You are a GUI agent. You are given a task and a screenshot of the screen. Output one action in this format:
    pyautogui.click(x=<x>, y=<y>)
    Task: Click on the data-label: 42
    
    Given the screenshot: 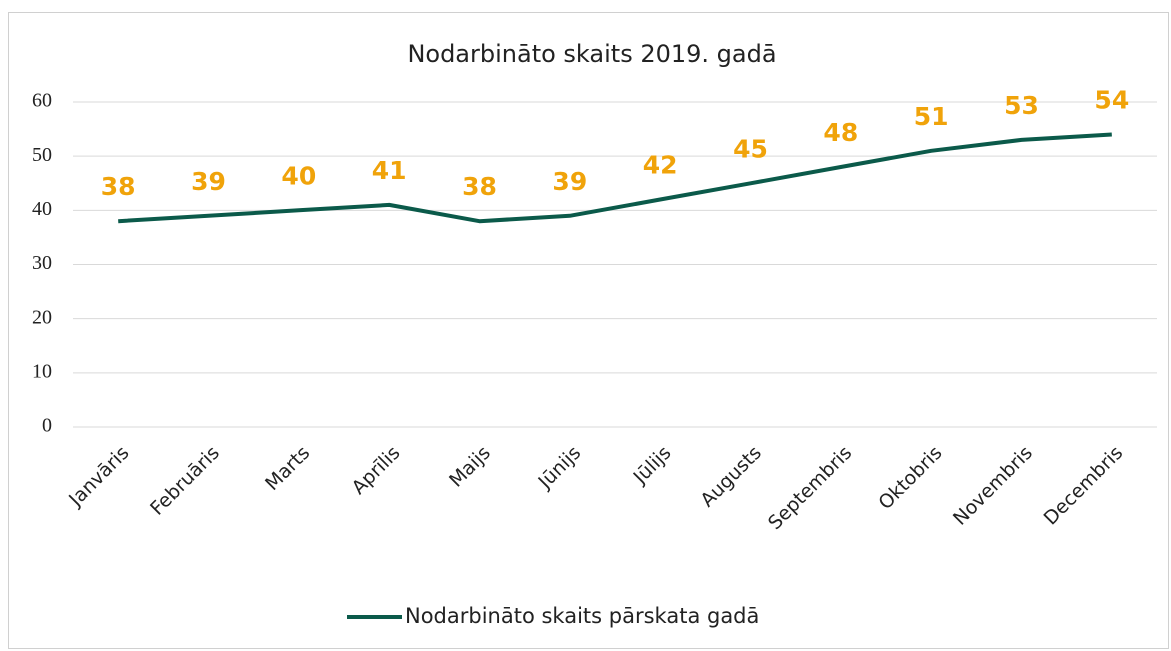 What is the action you would take?
    pyautogui.click(x=660, y=165)
    